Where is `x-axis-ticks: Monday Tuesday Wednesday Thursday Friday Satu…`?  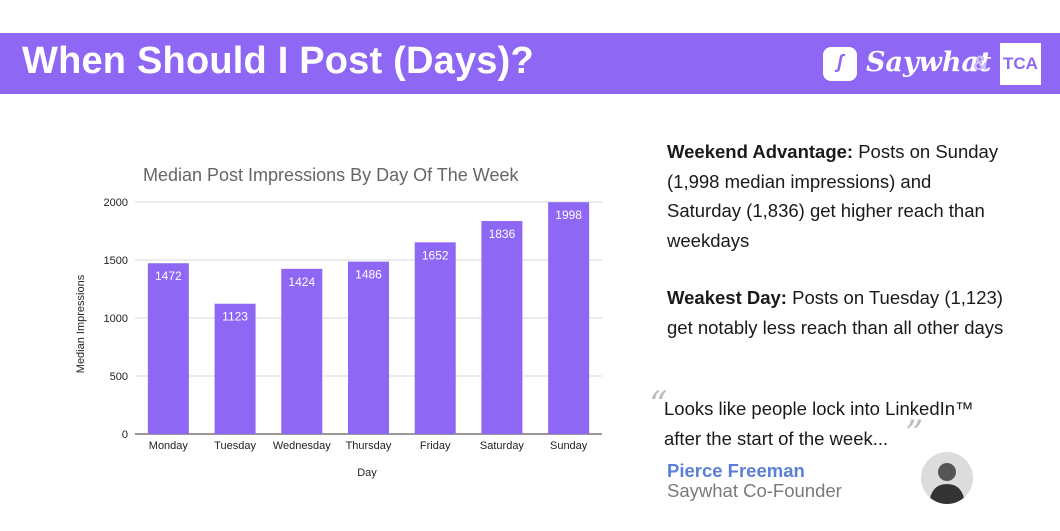 x-axis-ticks: Monday Tuesday Wednesday Thursday Friday Satu… is located at coordinates (368, 446).